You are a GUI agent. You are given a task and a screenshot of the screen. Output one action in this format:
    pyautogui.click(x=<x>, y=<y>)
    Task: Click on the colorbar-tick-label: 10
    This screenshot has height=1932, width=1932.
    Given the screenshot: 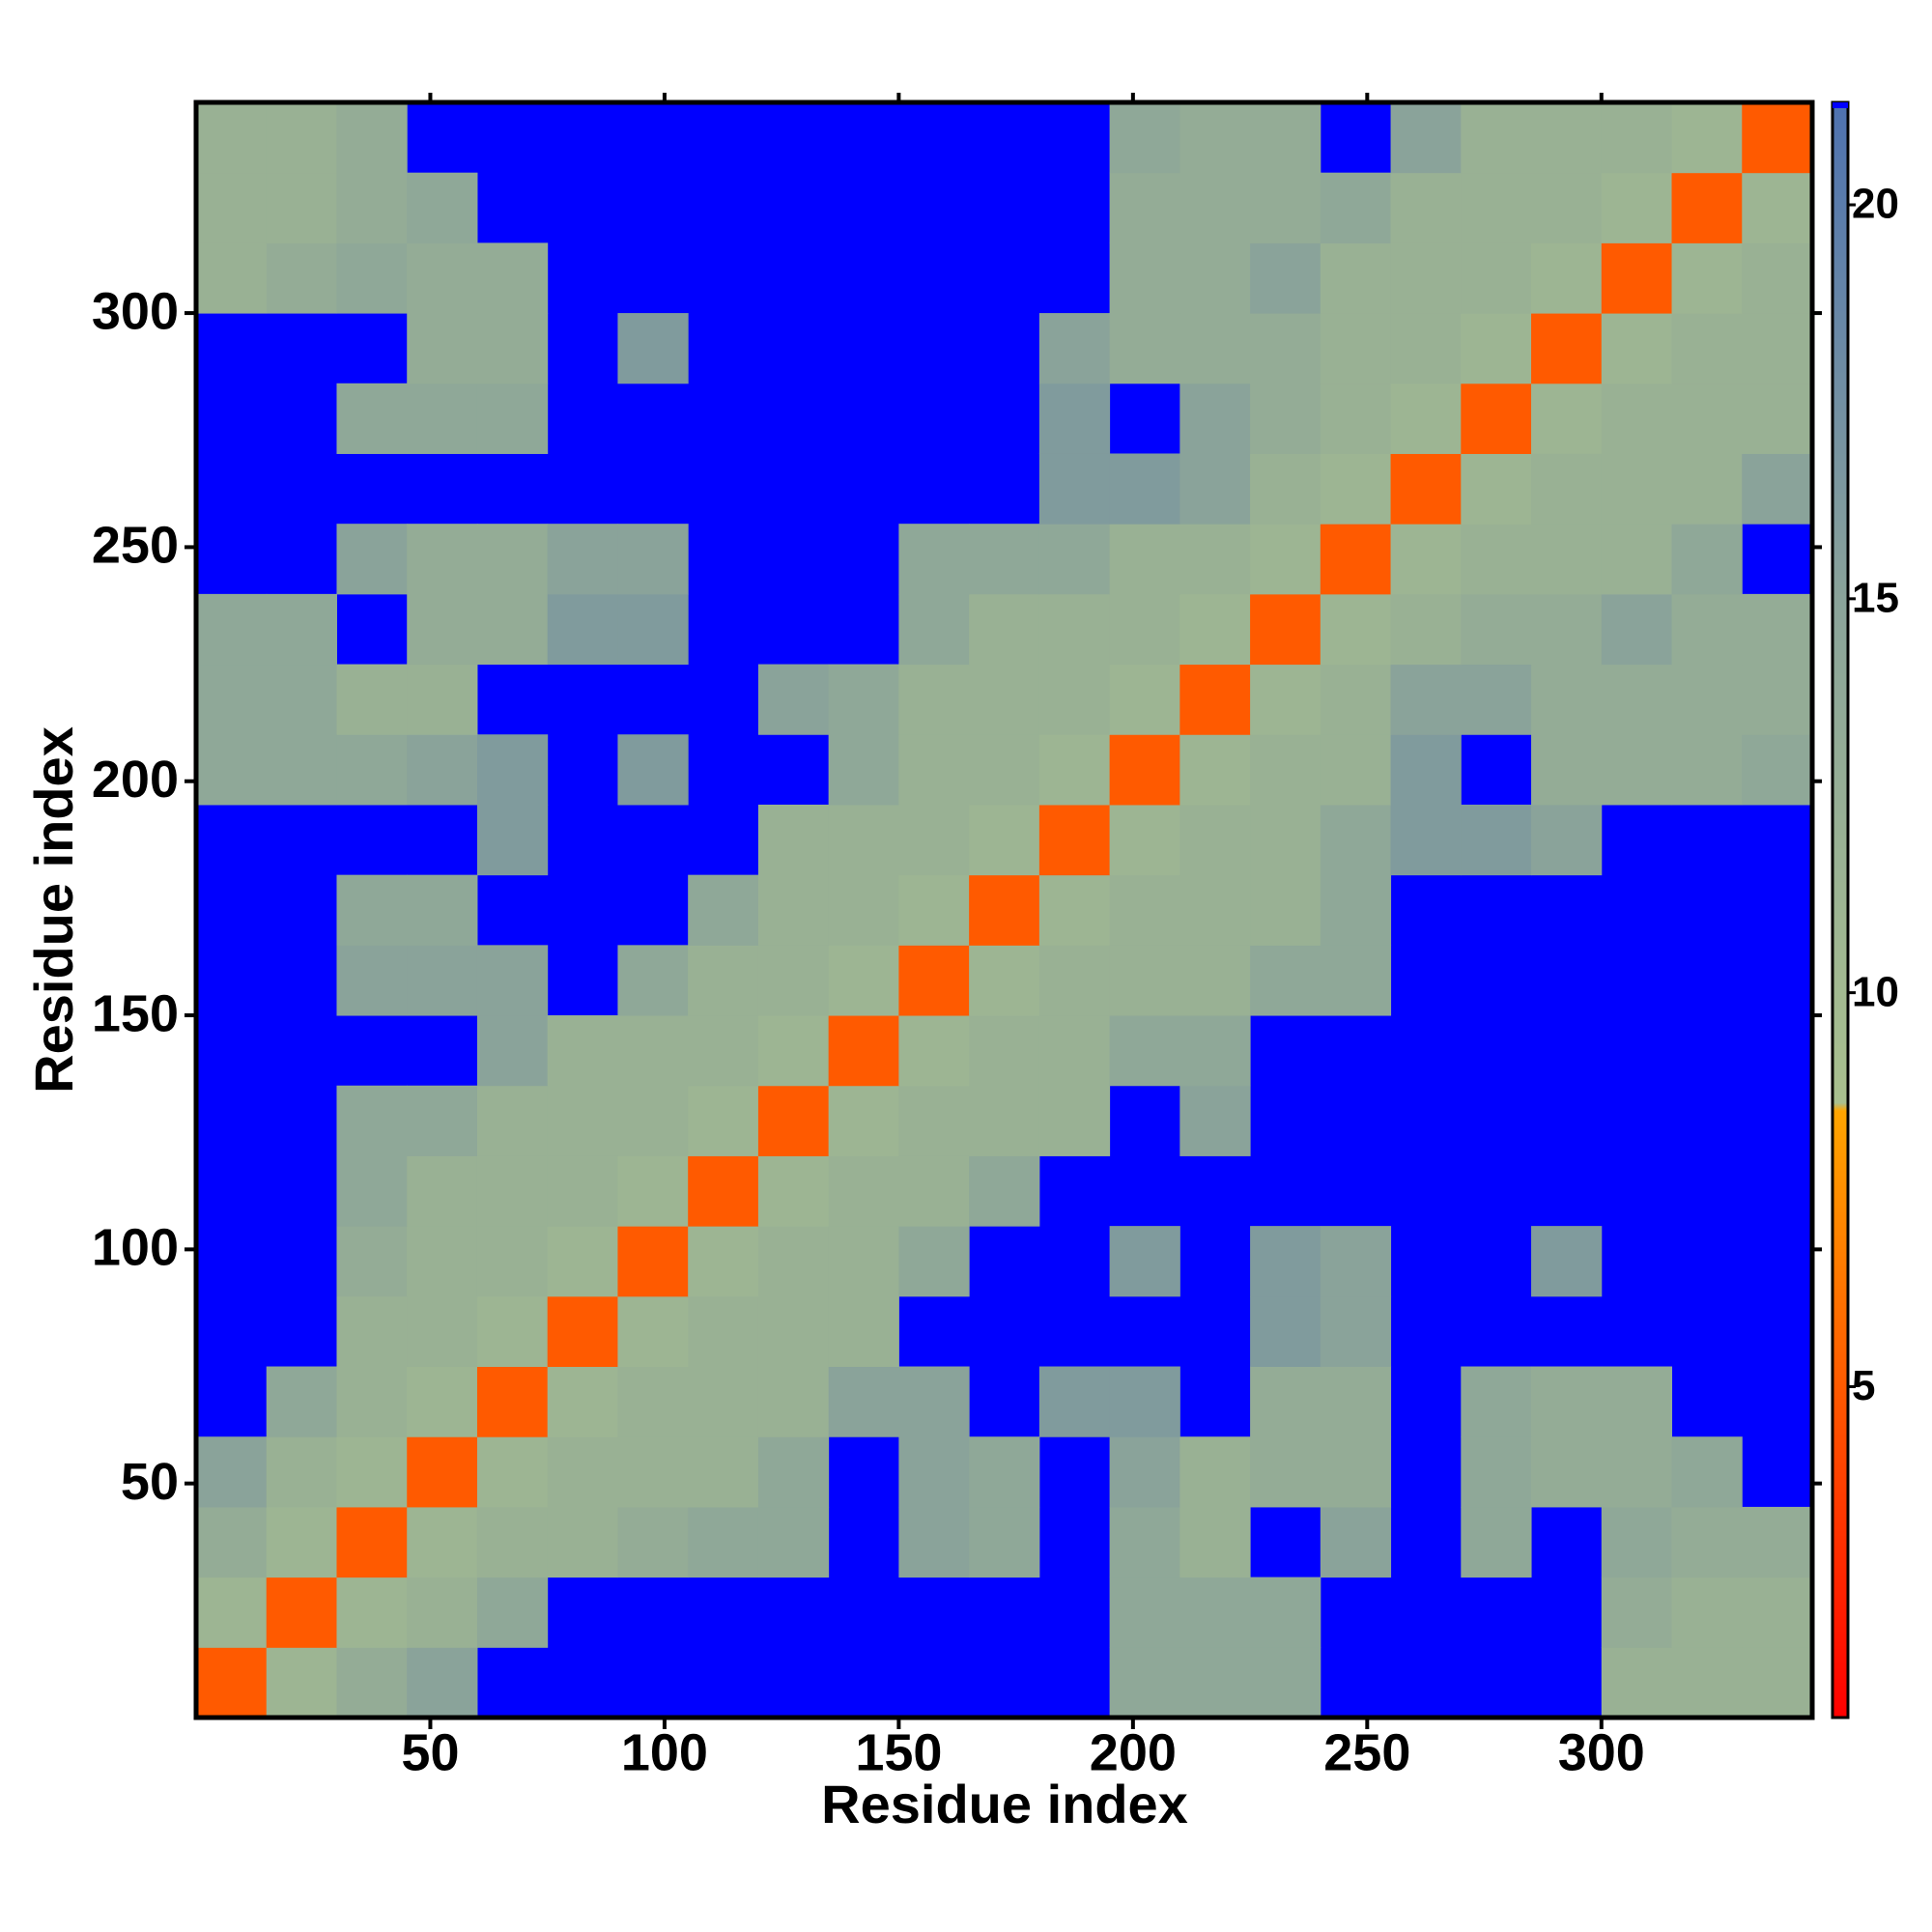 What is the action you would take?
    pyautogui.click(x=1875, y=992)
    